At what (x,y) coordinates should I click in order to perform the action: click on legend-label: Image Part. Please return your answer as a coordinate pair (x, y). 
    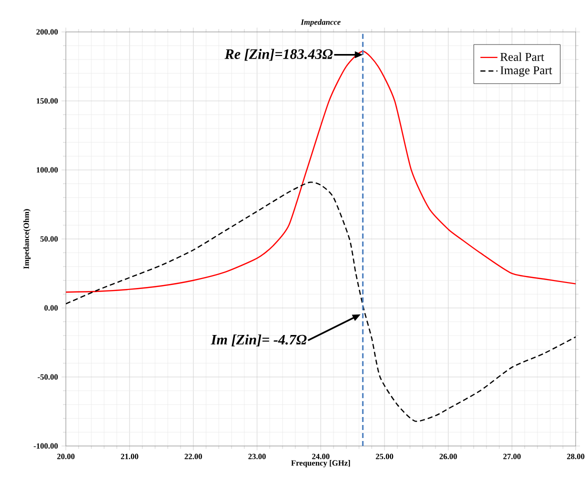
    Looking at the image, I should click on (526, 71).